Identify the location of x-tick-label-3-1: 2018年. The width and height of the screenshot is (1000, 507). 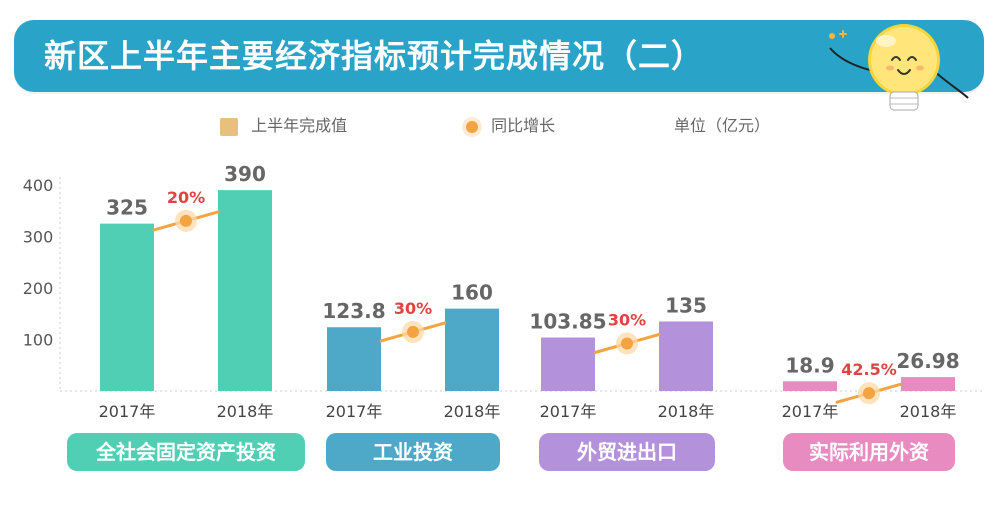
(928, 411).